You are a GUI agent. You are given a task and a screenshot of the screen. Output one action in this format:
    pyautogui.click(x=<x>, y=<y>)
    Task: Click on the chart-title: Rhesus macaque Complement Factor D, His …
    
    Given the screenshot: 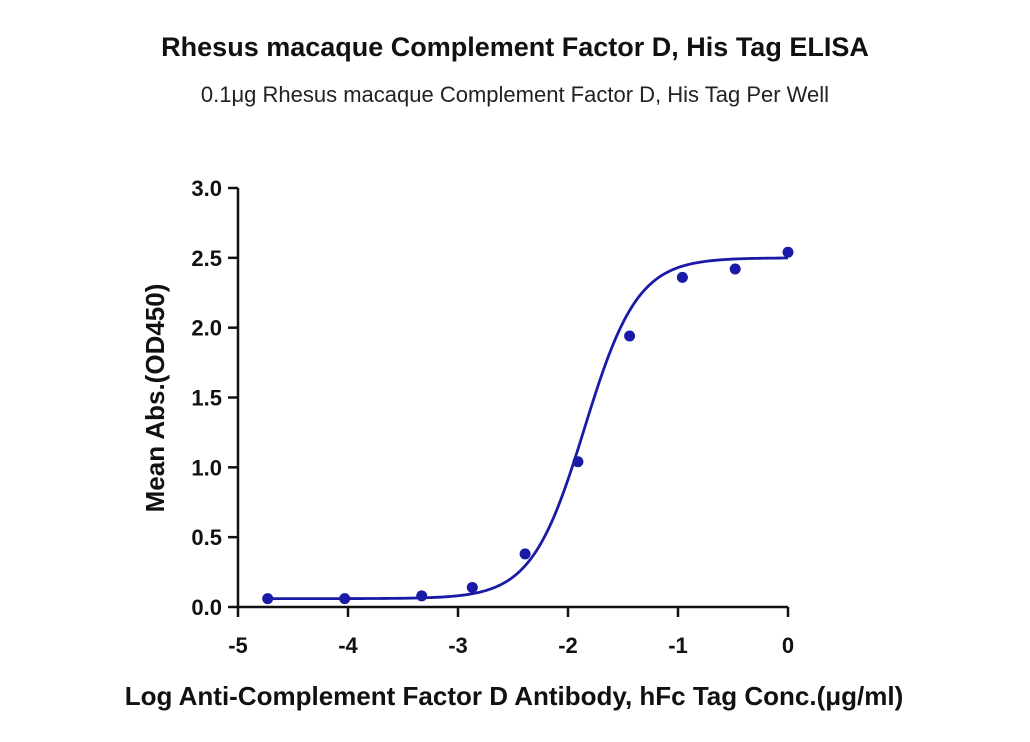 What is the action you would take?
    pyautogui.click(x=515, y=47)
    